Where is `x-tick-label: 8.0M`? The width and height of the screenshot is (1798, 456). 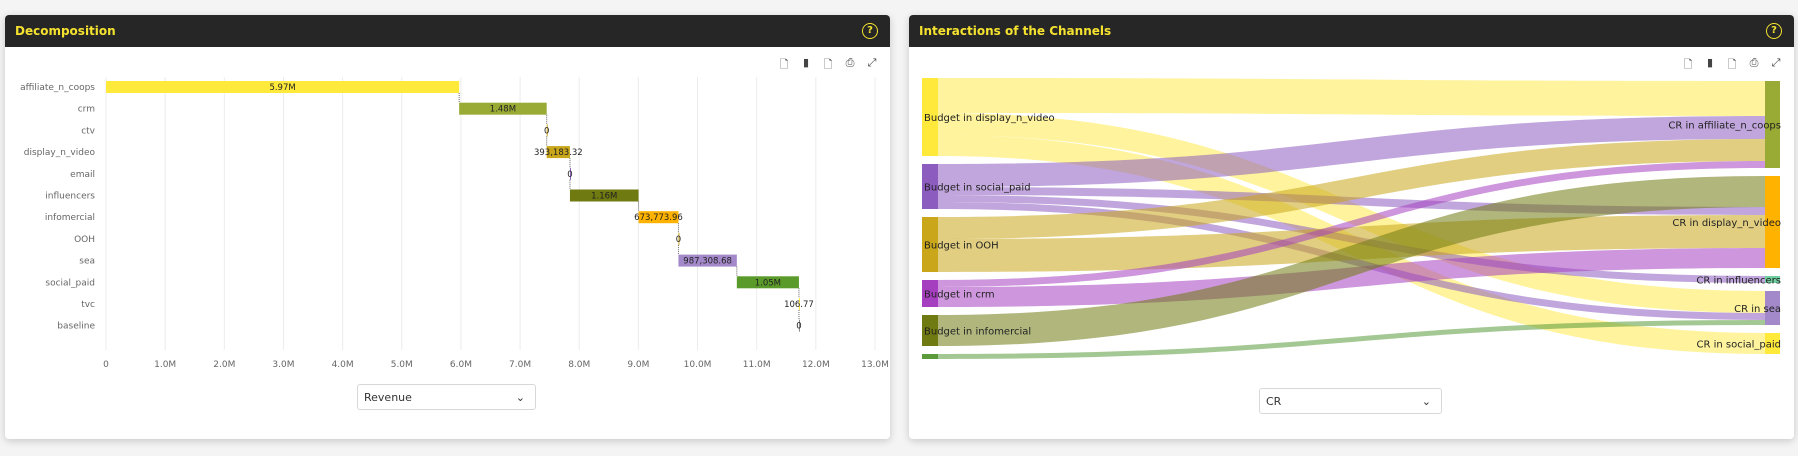 x-tick-label: 8.0M is located at coordinates (579, 365).